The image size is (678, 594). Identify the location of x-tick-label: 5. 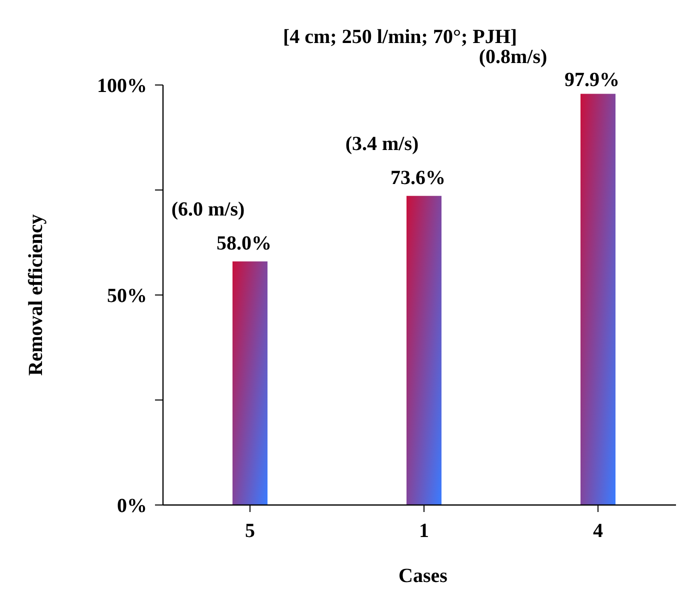
(250, 531).